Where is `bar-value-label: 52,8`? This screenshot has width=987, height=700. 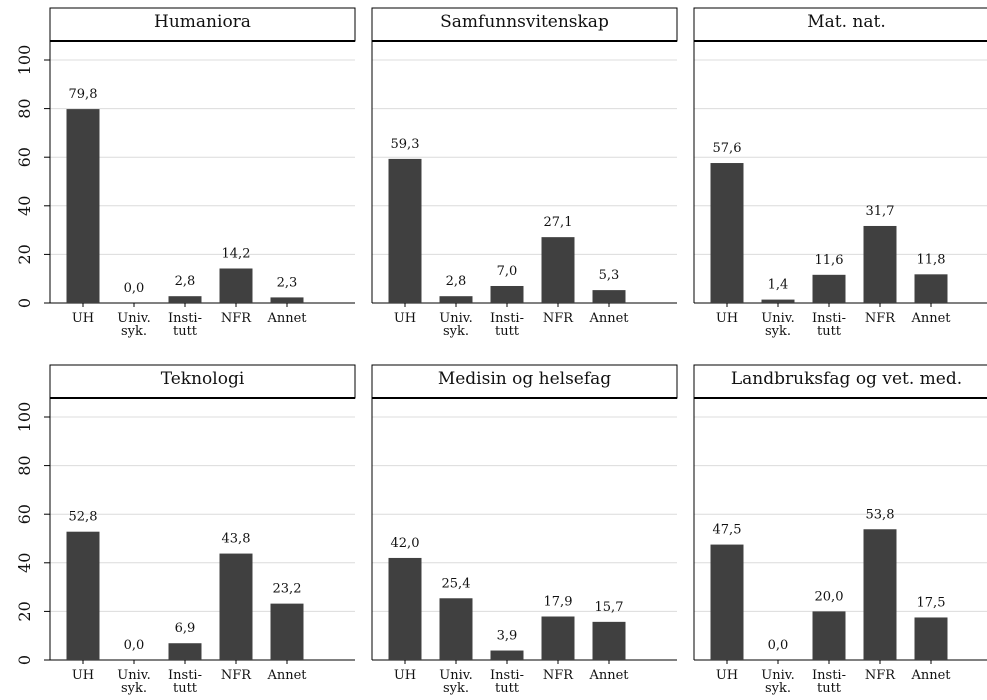 bar-value-label: 52,8 is located at coordinates (83, 517).